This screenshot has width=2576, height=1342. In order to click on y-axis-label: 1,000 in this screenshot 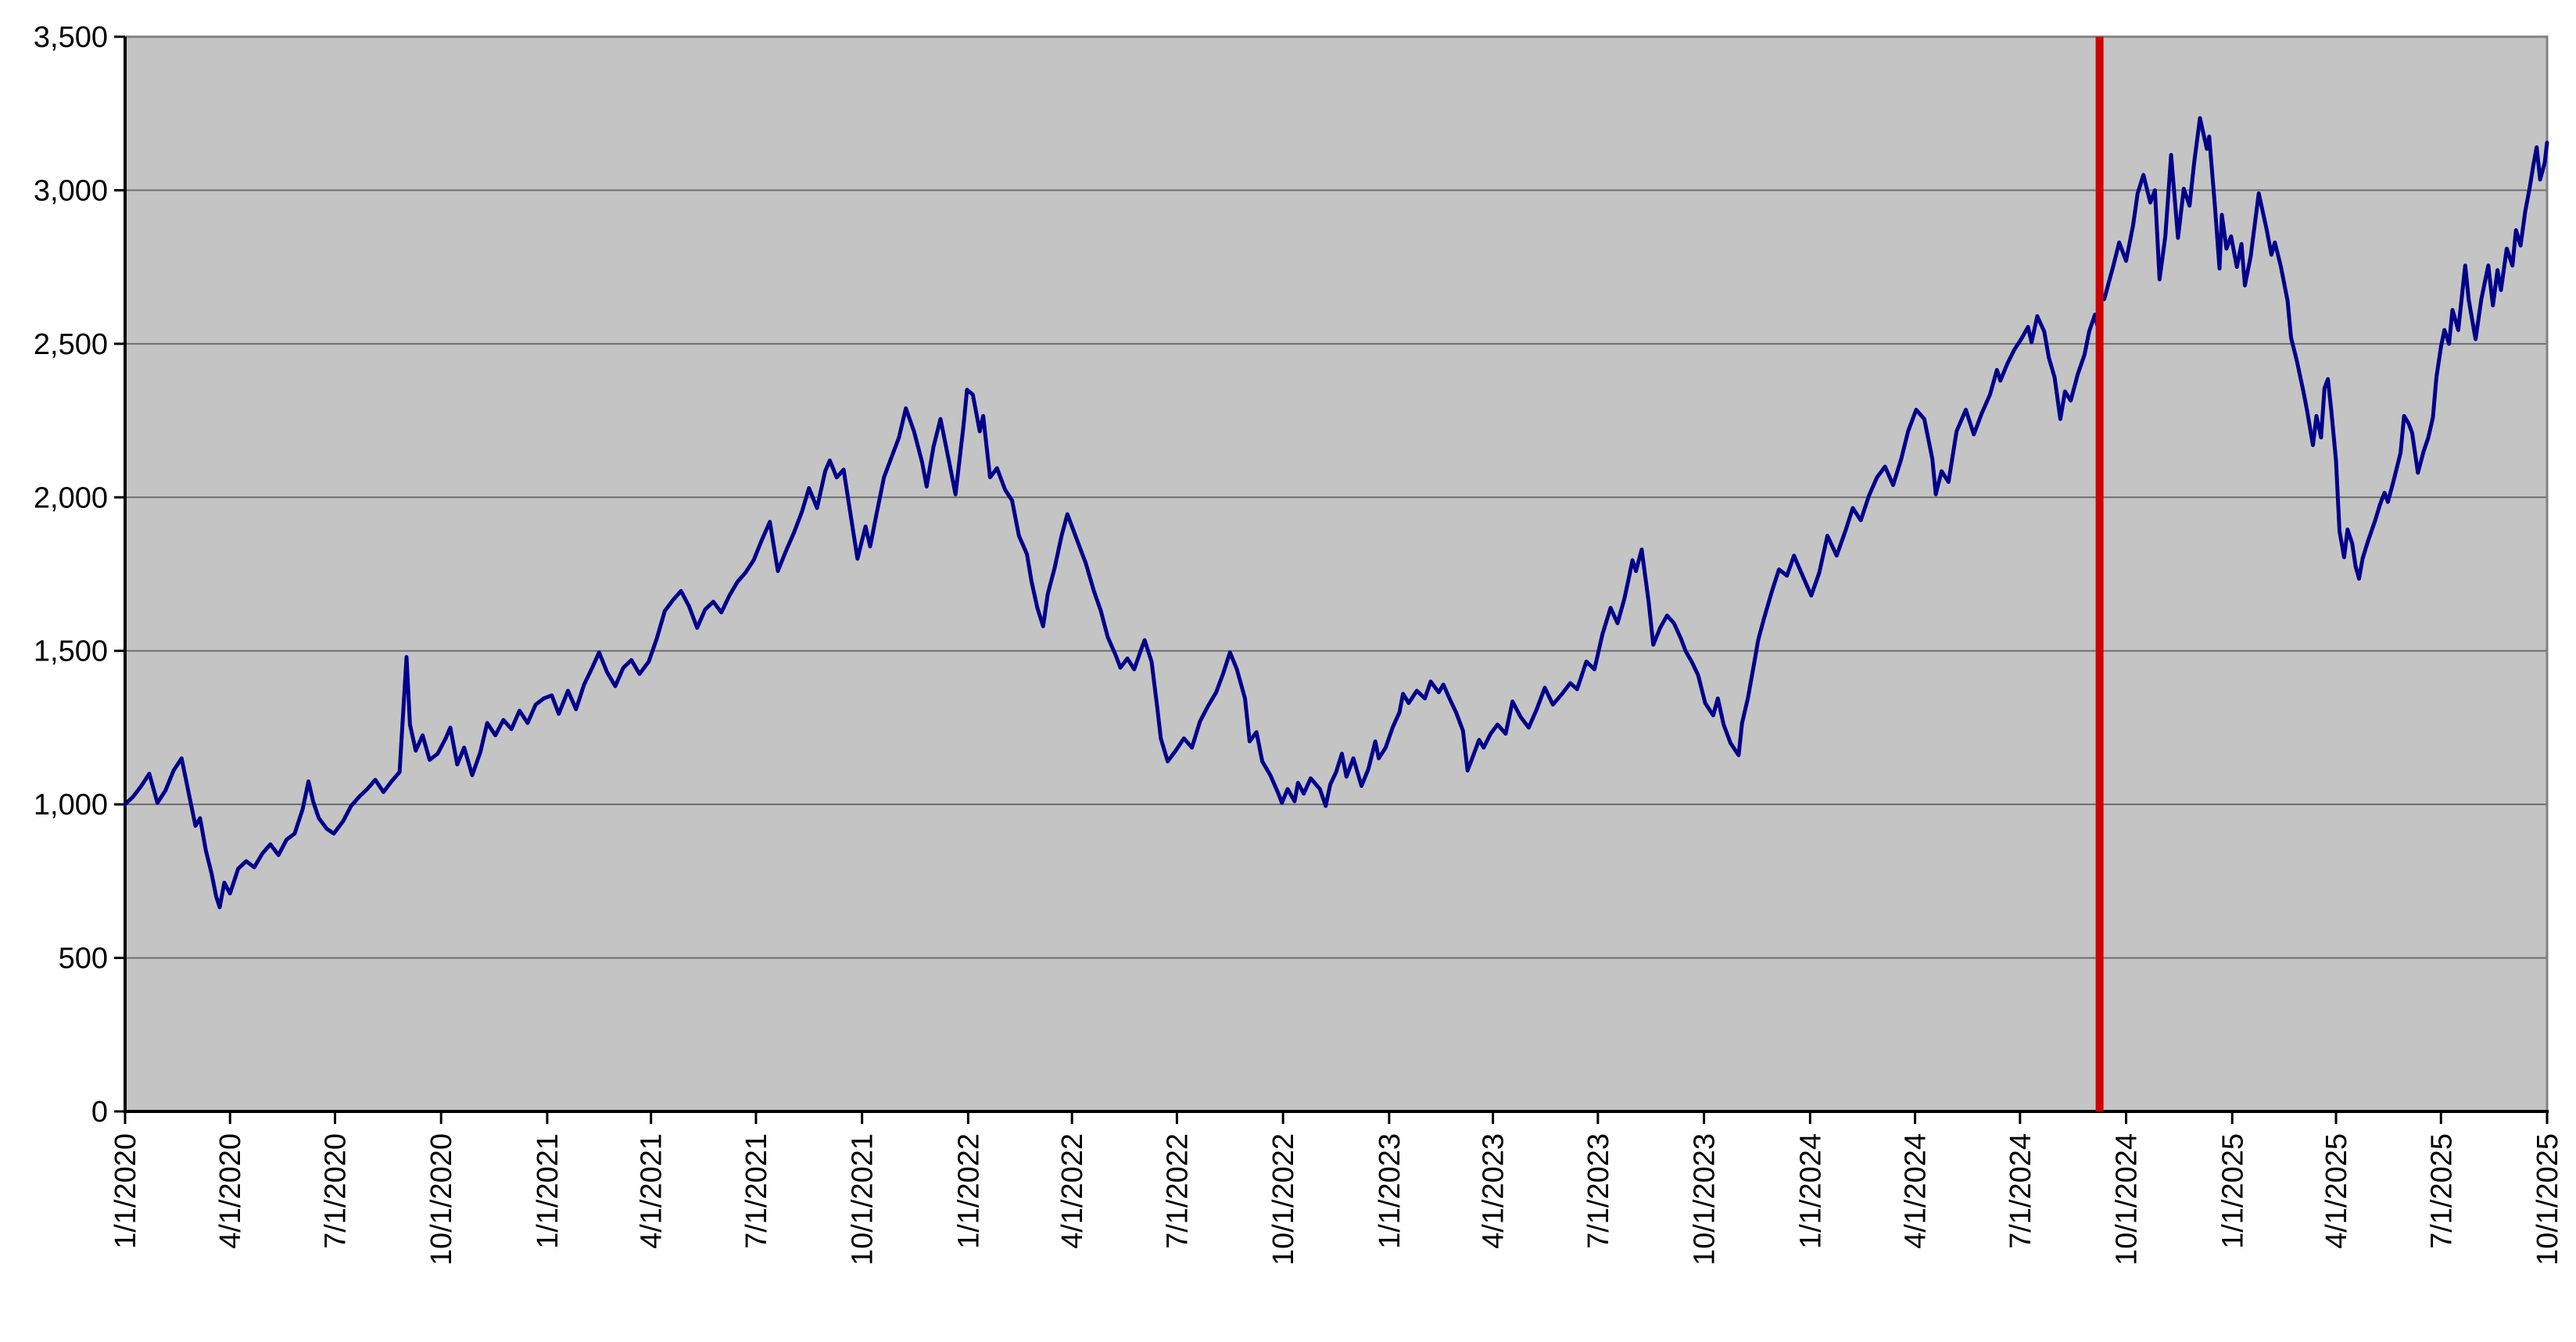, I will do `click(71, 805)`.